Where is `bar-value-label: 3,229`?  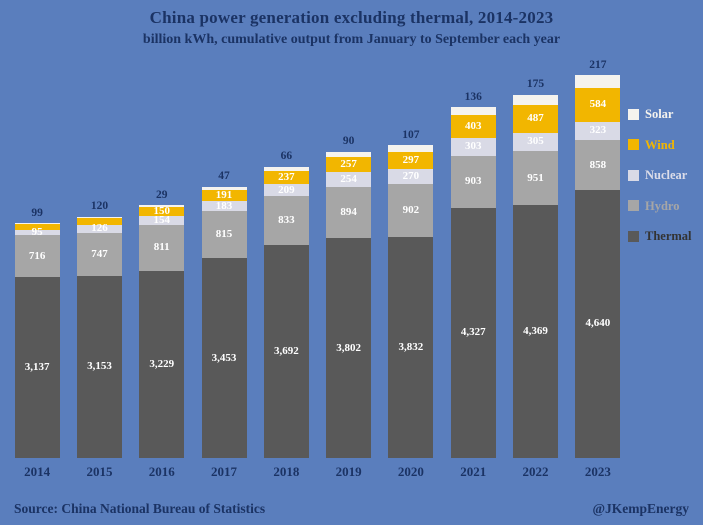 bar-value-label: 3,229 is located at coordinates (162, 364).